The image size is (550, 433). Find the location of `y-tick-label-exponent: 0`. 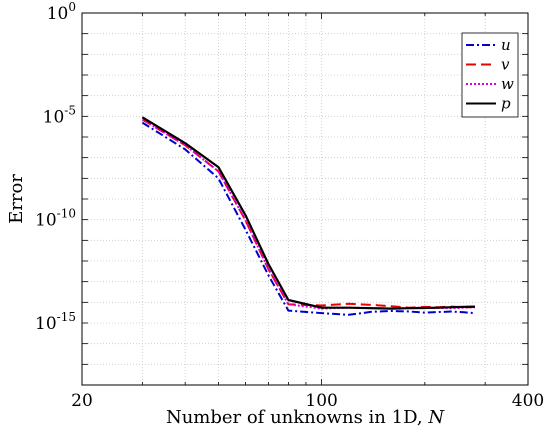

y-tick-label-exponent: 0 is located at coordinates (72, 7).